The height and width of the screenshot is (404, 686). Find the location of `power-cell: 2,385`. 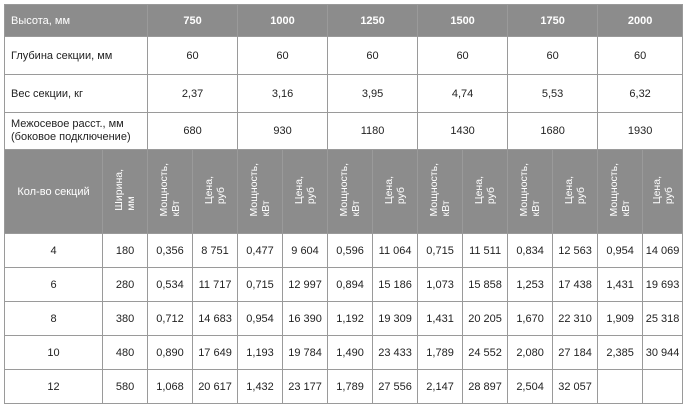

power-cell: 2,385 is located at coordinates (620, 352).